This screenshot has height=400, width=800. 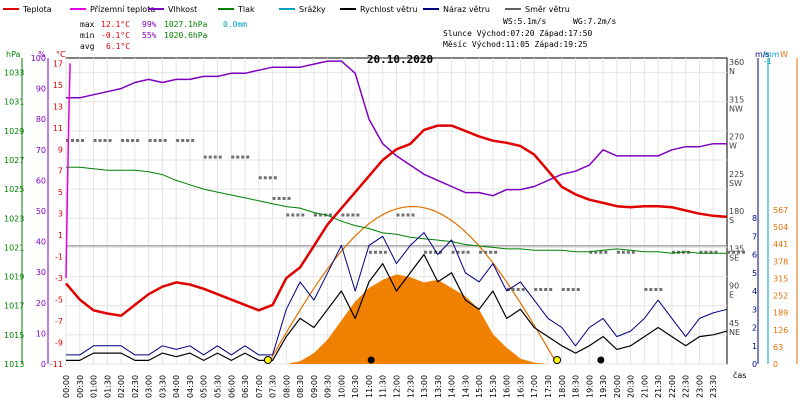 I want to click on rain-unit: mm, so click(x=772, y=54).